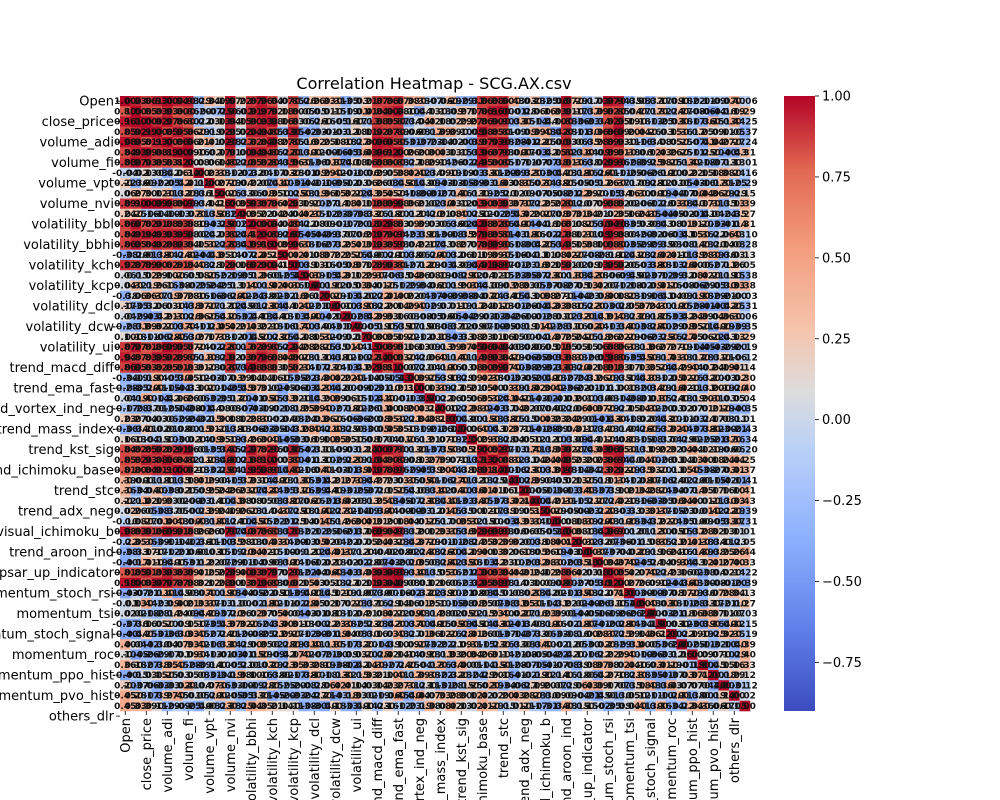 Image resolution: width=1000 pixels, height=800 pixels. Describe the element at coordinates (745, 225) in the screenshot. I see `cell-annotation: 0.31` at that location.